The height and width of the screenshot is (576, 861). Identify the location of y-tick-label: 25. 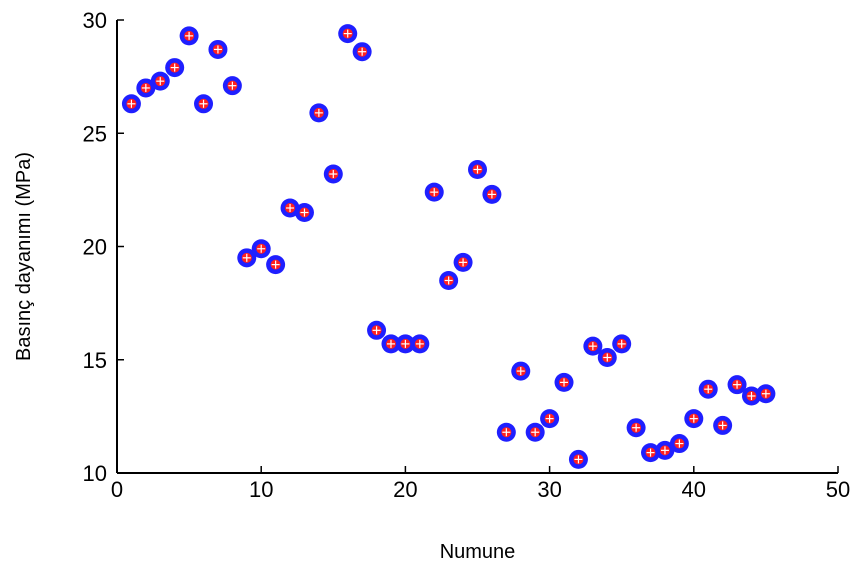
(95, 133).